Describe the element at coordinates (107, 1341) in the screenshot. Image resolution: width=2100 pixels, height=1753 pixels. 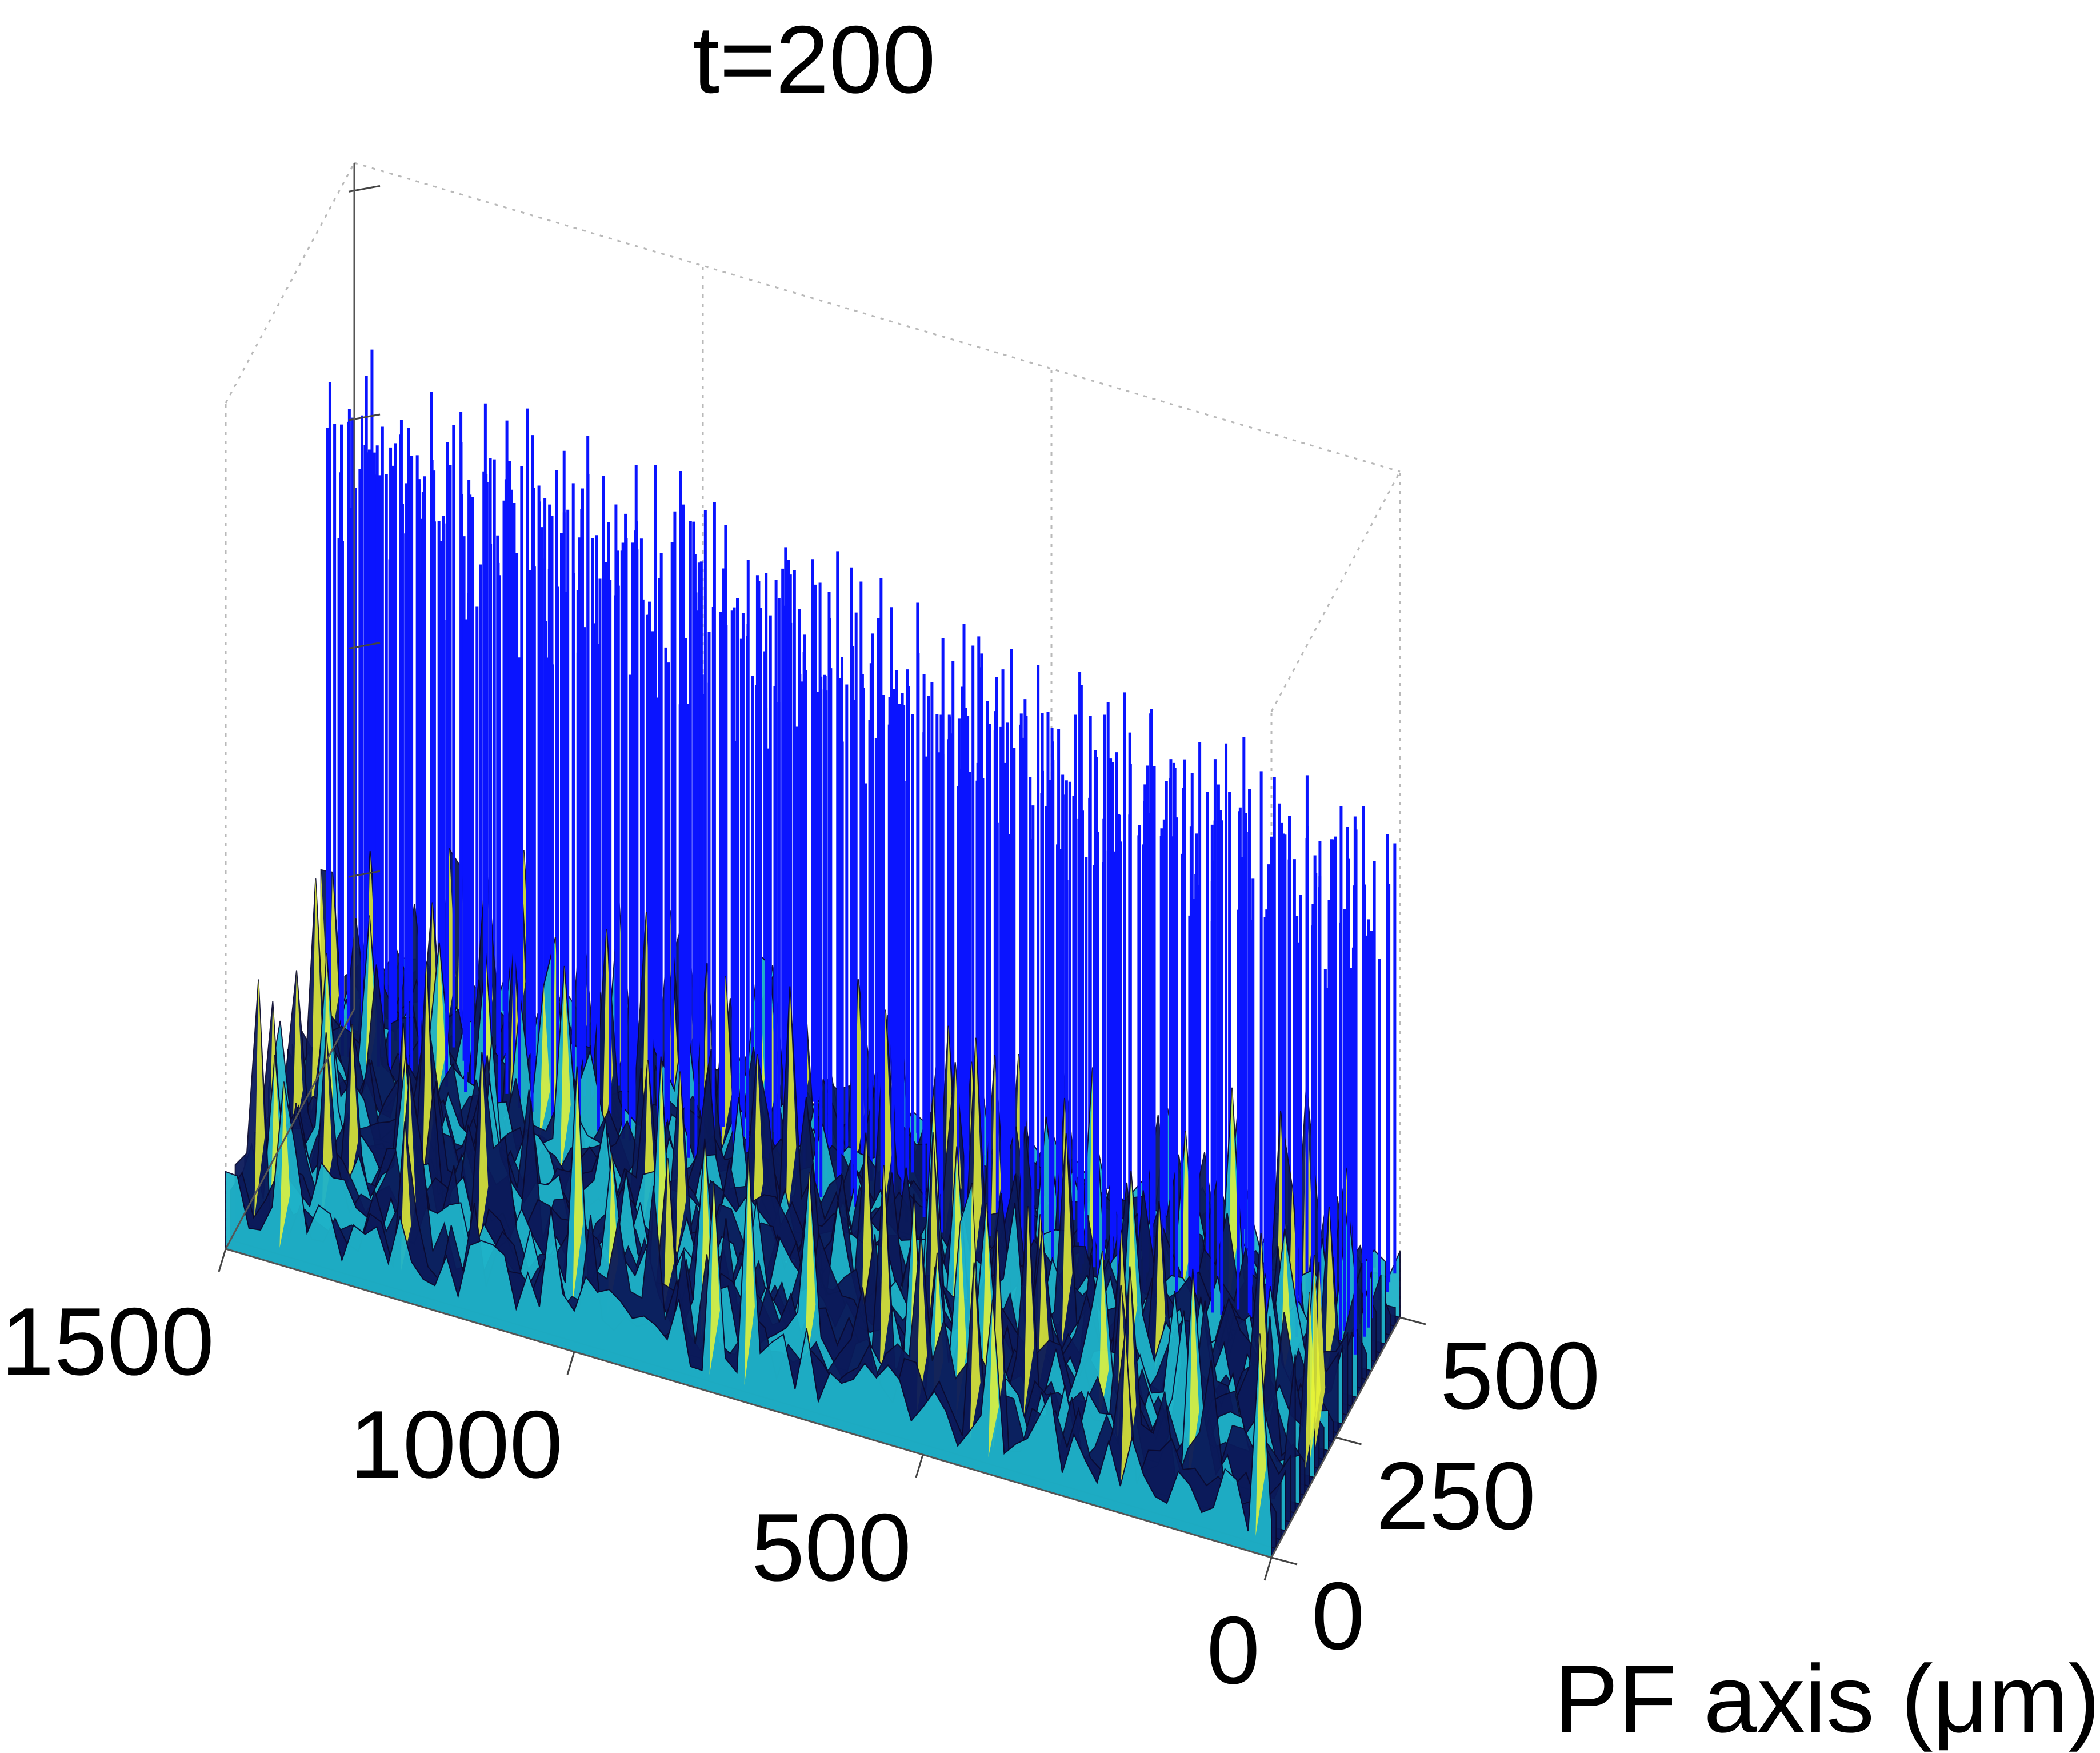
I see `x-tick-label: 1500` at that location.